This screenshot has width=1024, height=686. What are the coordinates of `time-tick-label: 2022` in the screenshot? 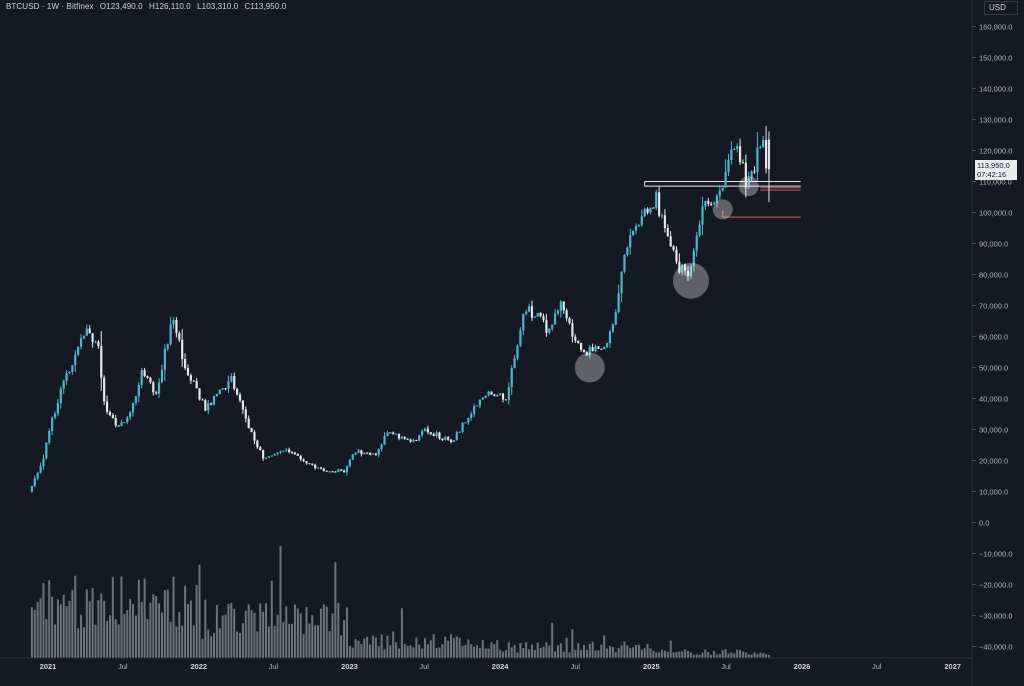 It's located at (198, 666).